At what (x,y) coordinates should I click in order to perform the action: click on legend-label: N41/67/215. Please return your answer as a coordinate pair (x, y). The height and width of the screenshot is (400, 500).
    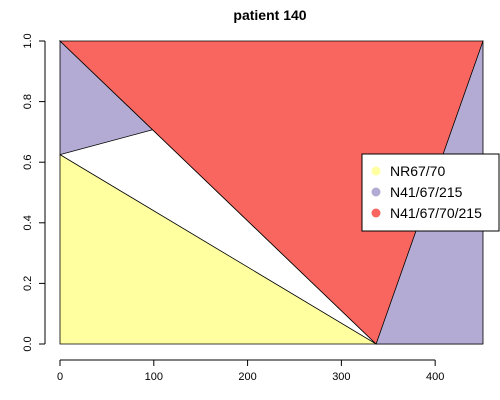
    Looking at the image, I should click on (426, 192).